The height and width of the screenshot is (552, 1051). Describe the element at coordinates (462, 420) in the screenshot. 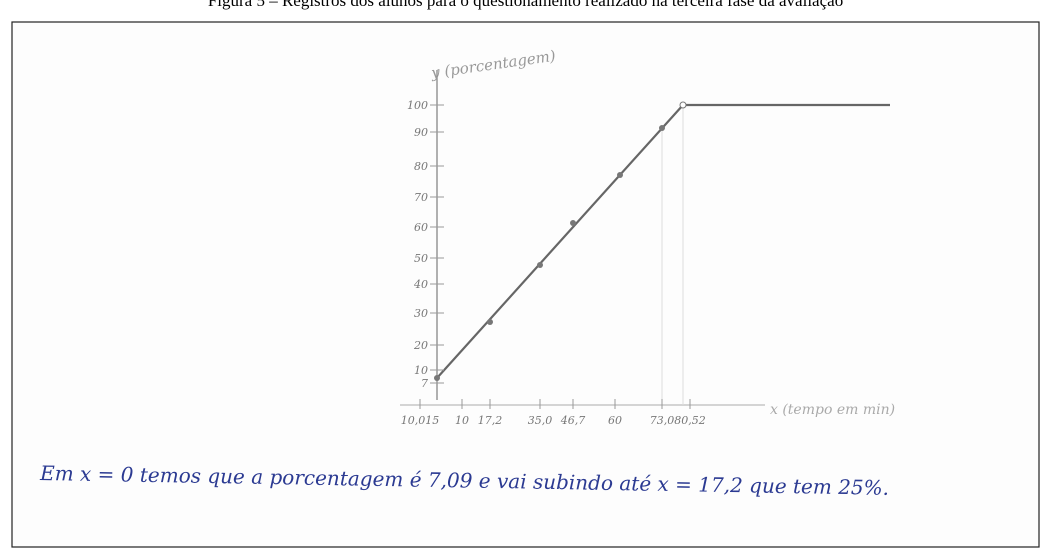

I see `x-tick-label: 10` at that location.